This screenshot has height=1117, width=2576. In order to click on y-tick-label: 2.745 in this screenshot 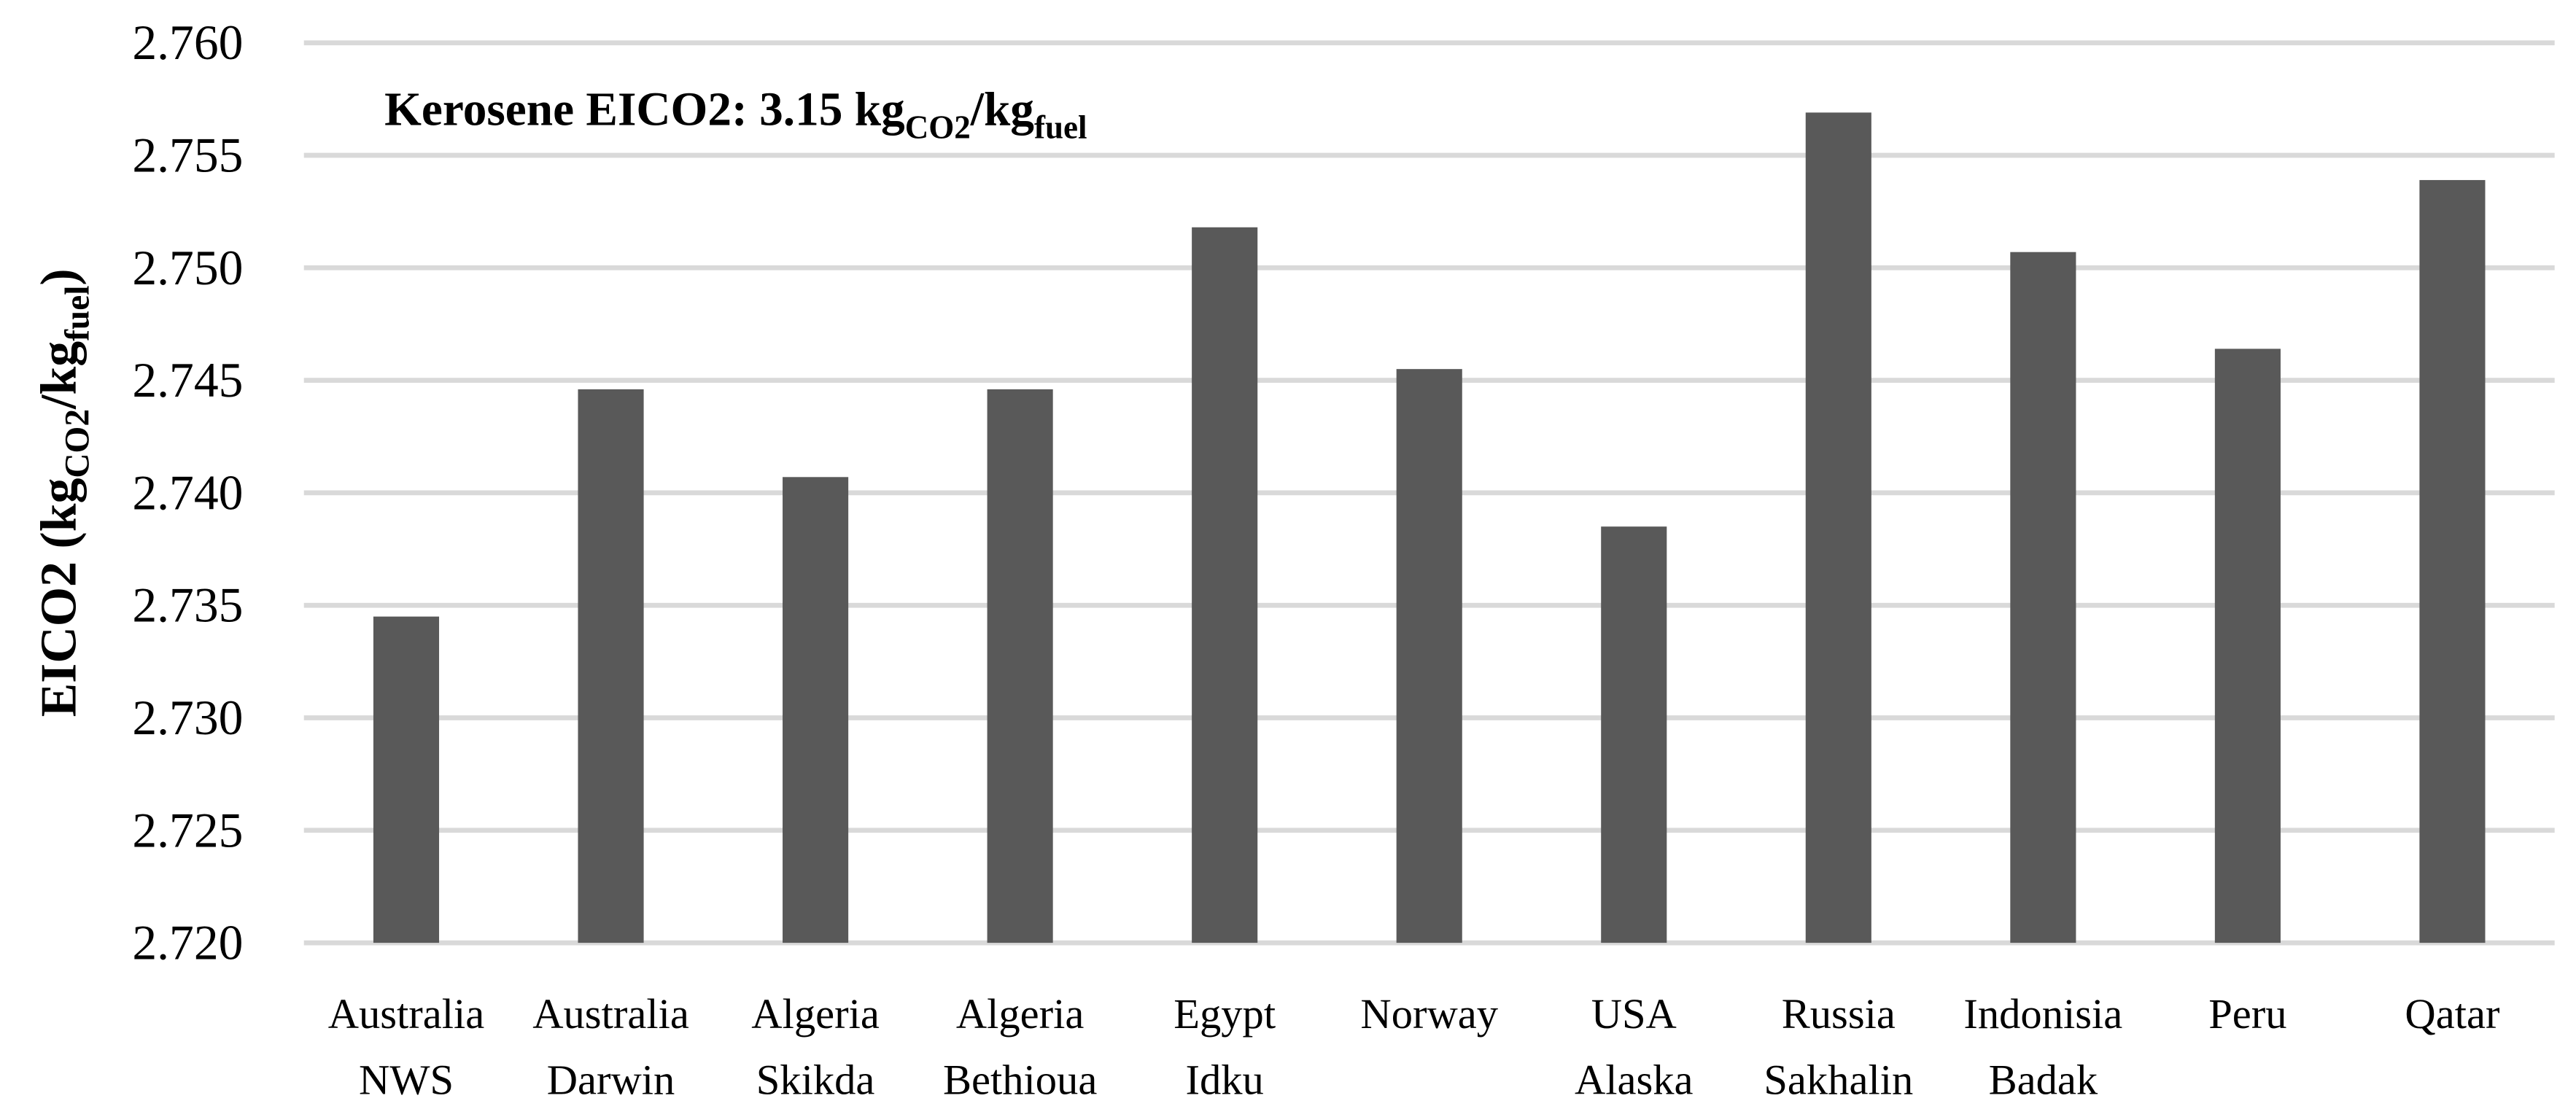, I will do `click(188, 381)`.